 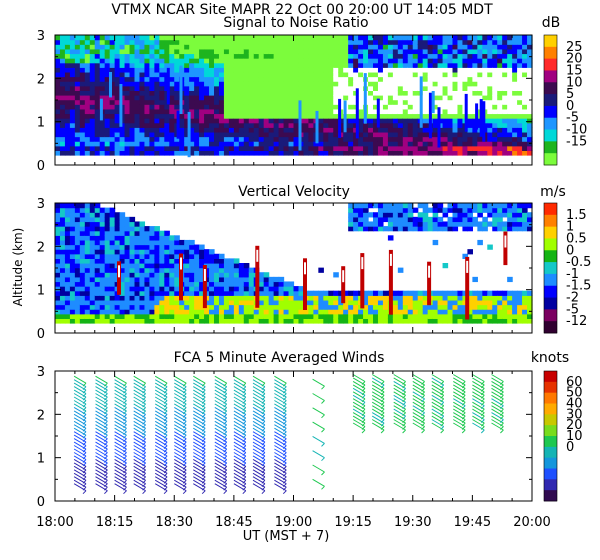 I want to click on wind-barb, so click(x=280, y=379).